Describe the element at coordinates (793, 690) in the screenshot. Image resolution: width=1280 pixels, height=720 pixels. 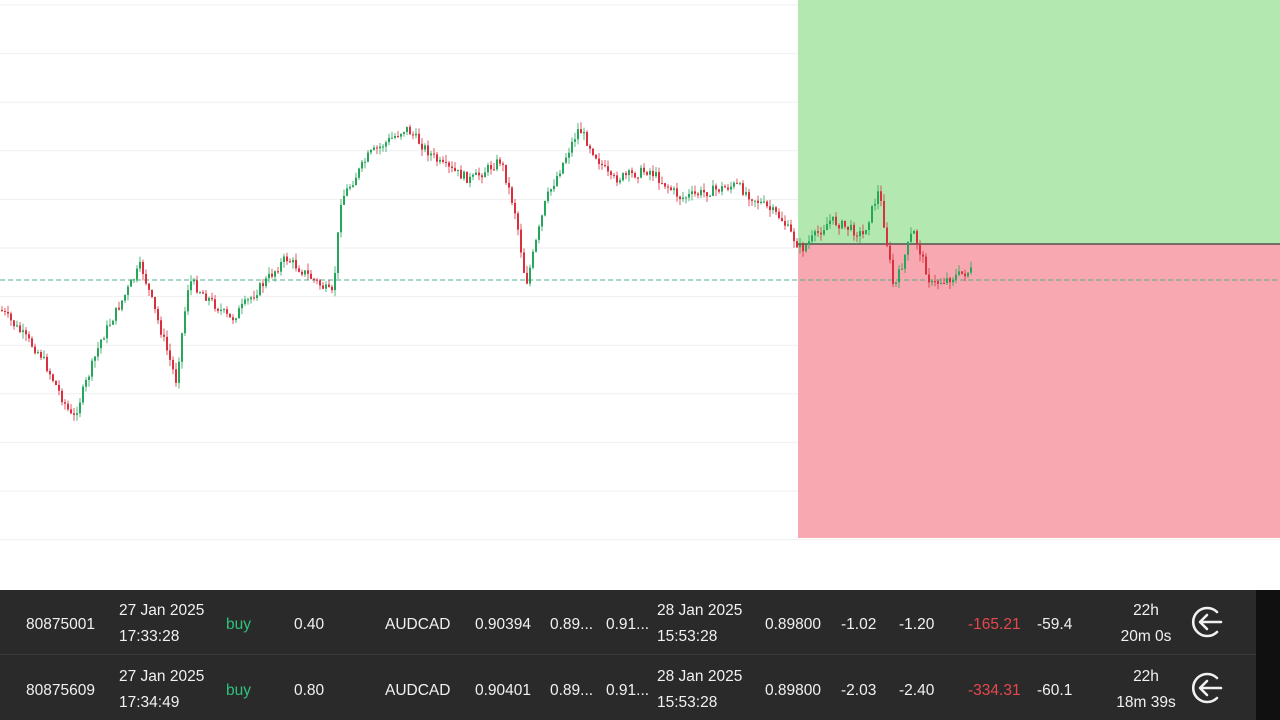
I see `close-price-cell: 0.89800` at that location.